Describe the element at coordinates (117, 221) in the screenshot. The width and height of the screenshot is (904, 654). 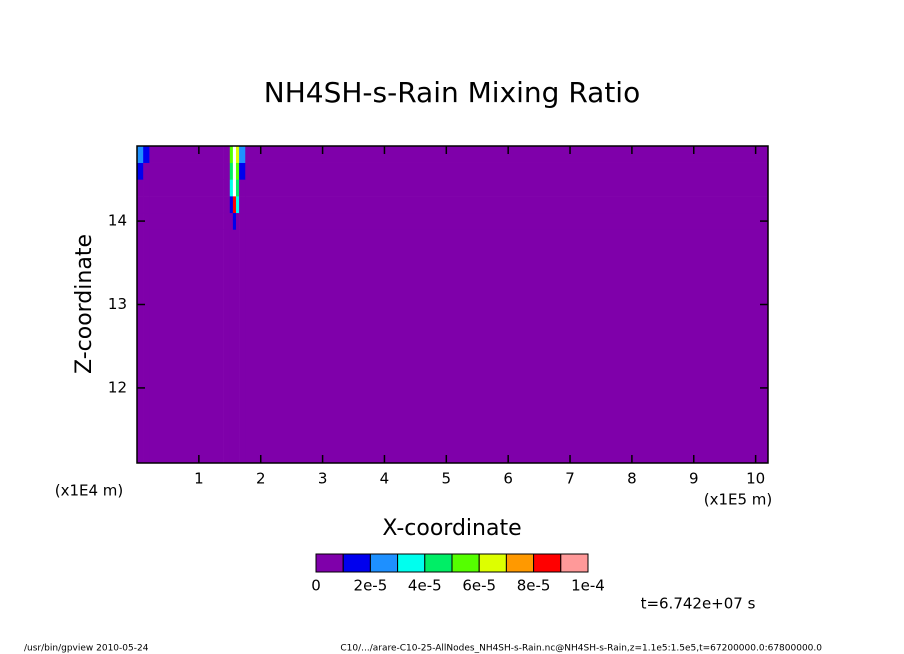
I see `y-tick-label: 14` at that location.